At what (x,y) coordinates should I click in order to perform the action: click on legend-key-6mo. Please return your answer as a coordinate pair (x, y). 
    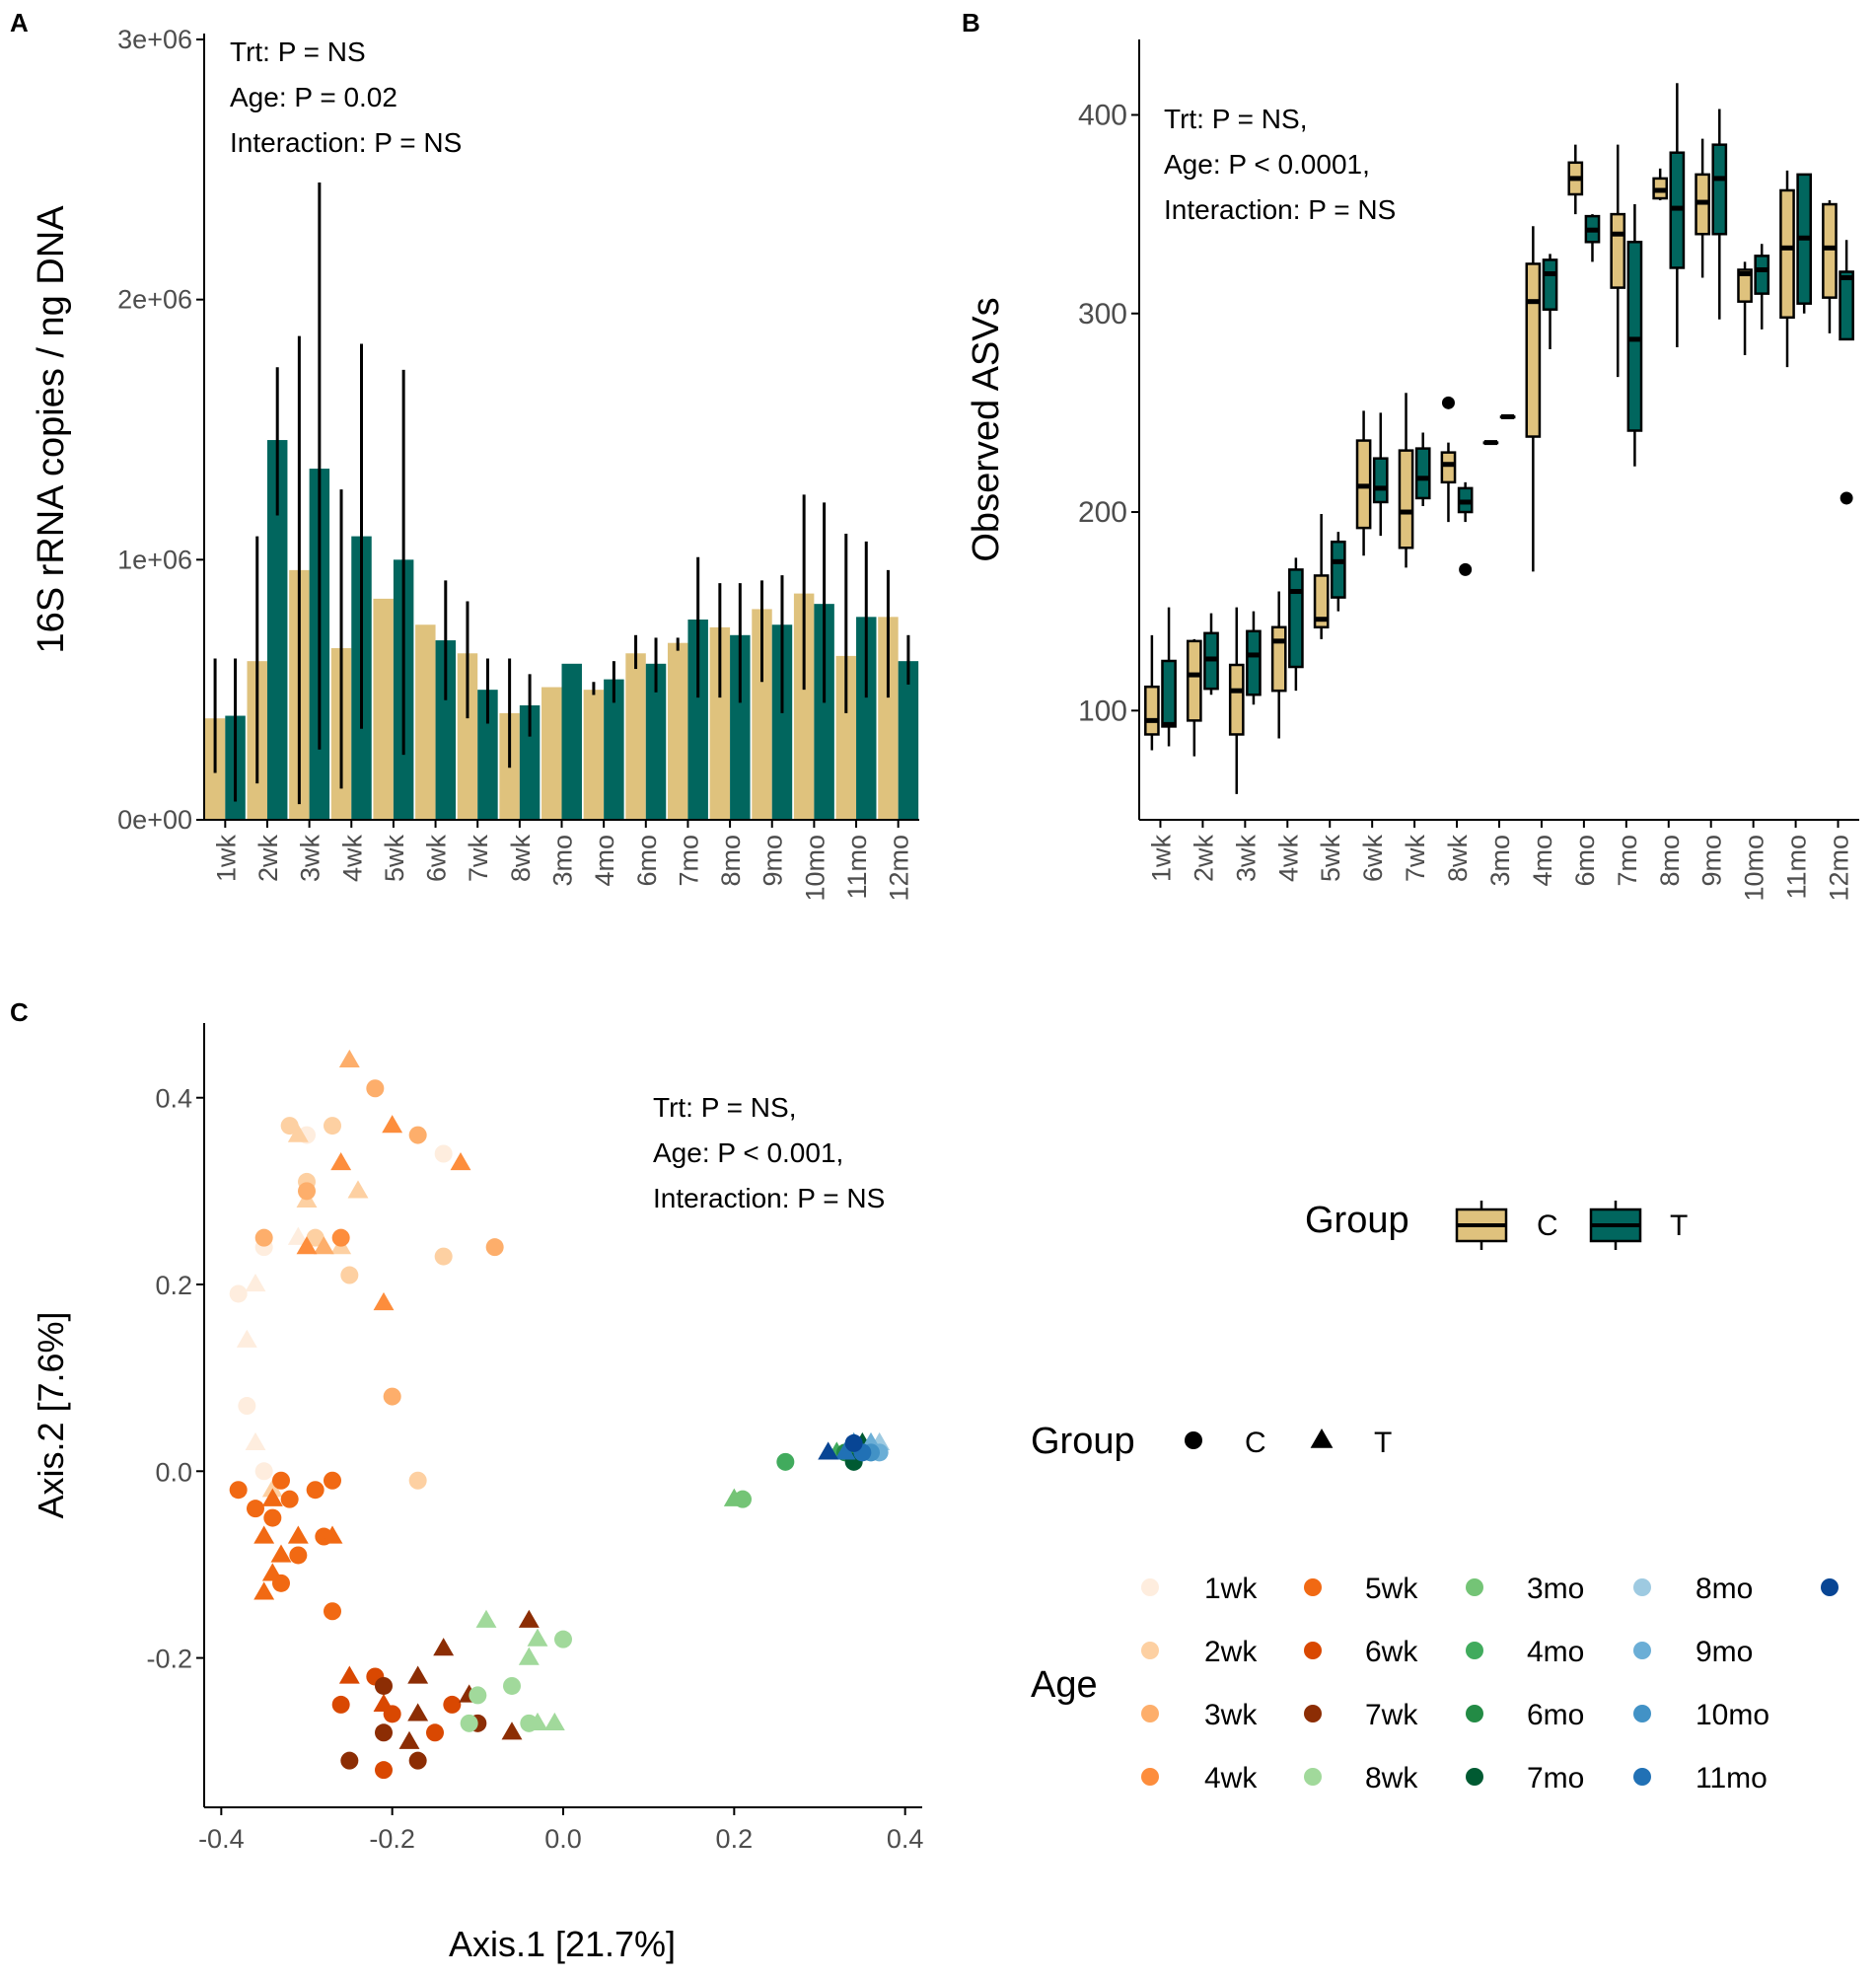
    Looking at the image, I should click on (1474, 1713).